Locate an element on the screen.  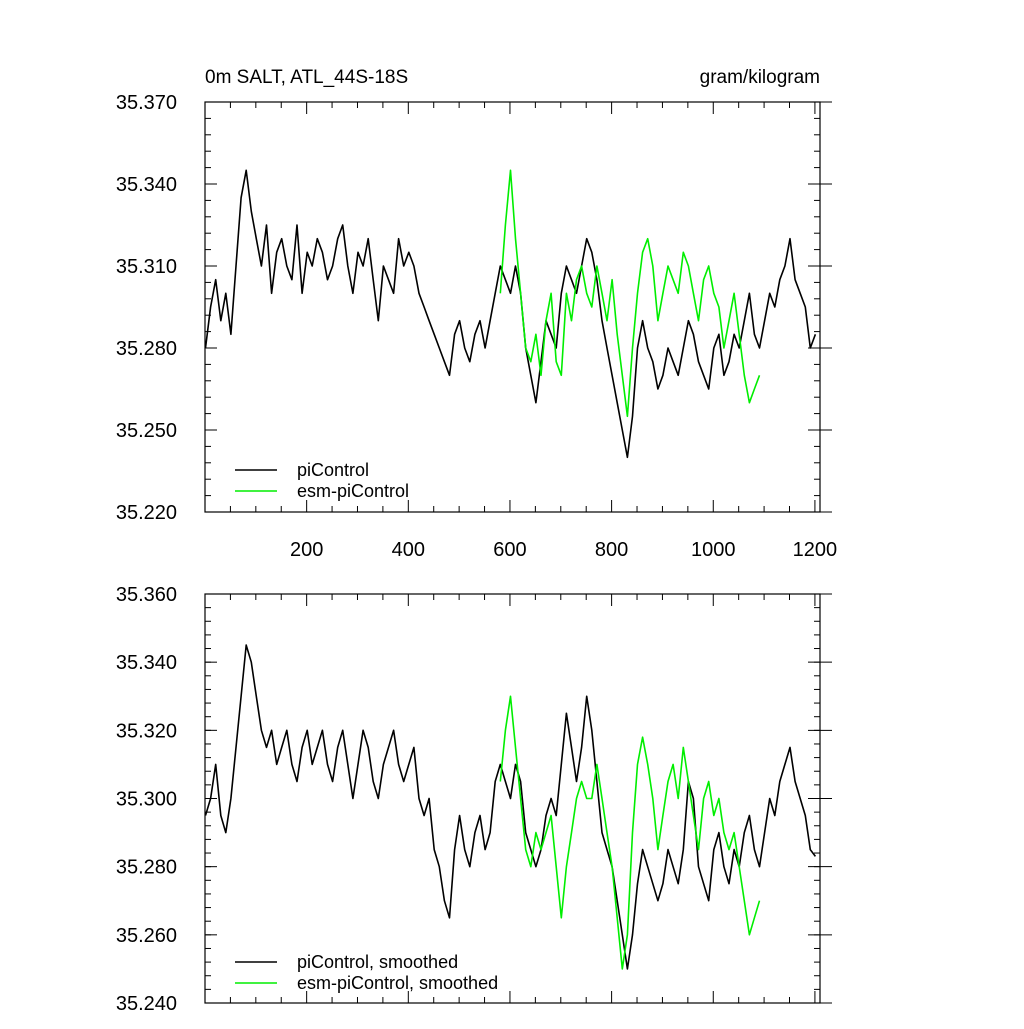
x-tick-label-0-3: 800 is located at coordinates (611, 550).